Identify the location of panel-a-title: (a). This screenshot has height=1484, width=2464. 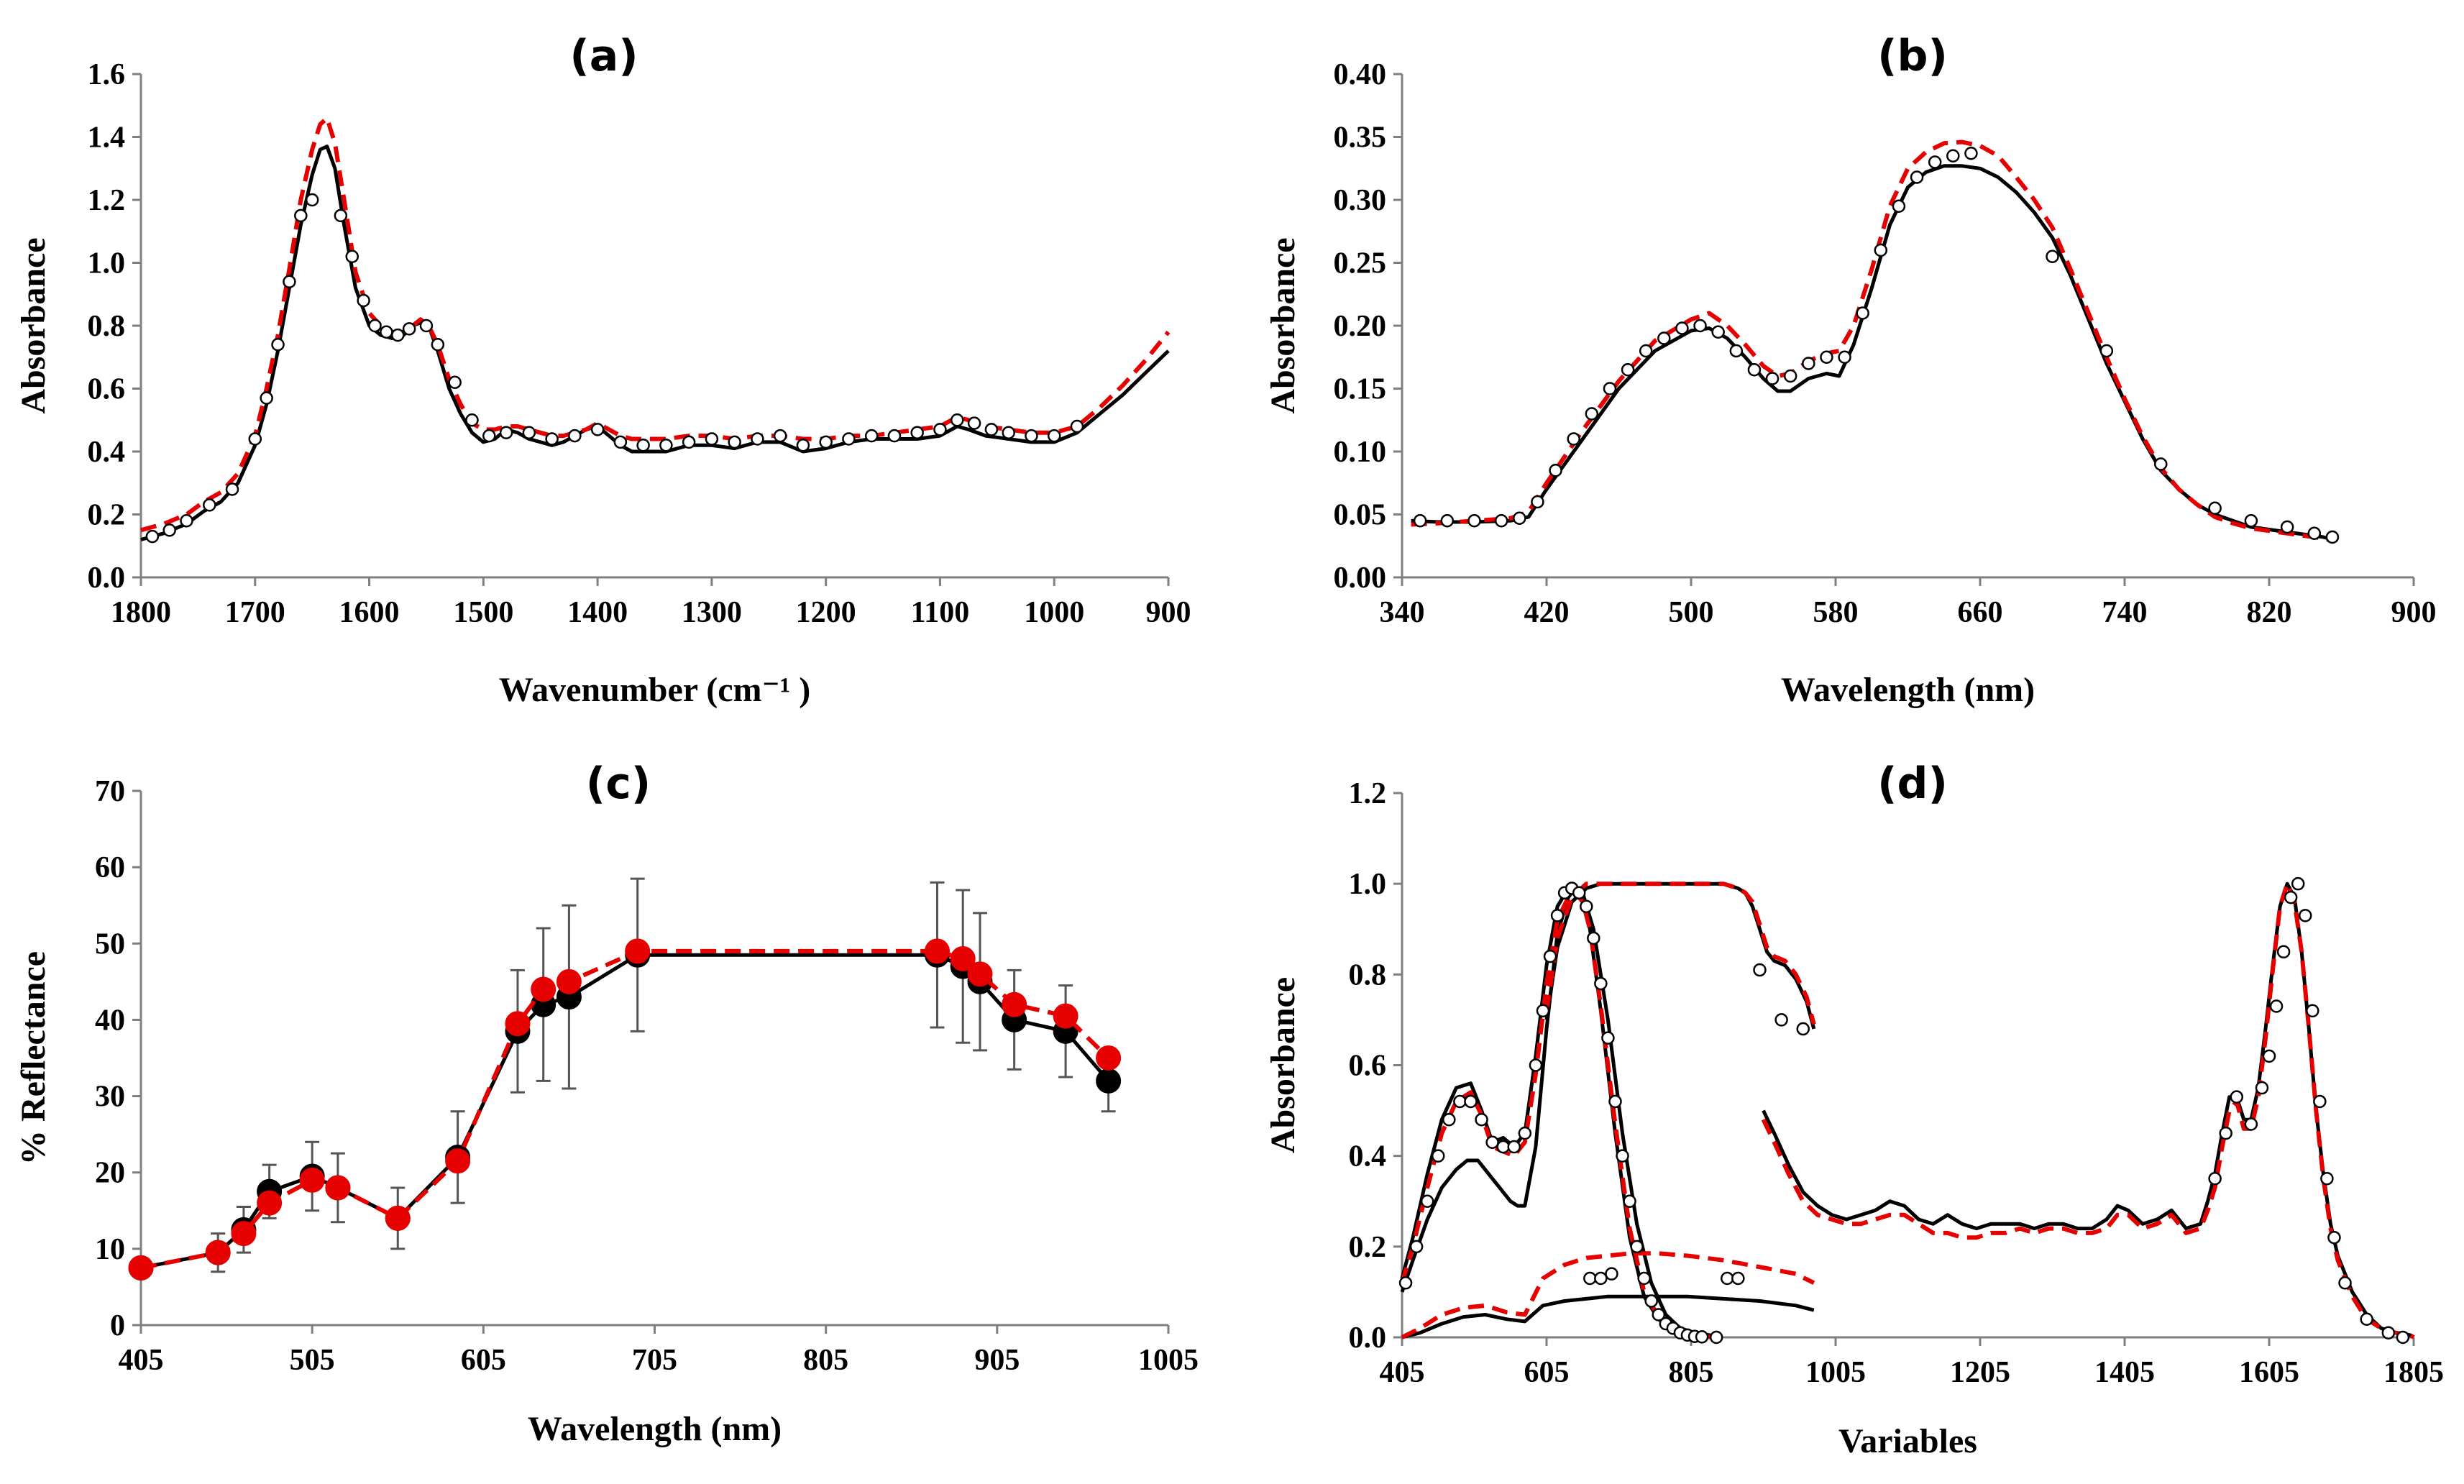
(603, 56).